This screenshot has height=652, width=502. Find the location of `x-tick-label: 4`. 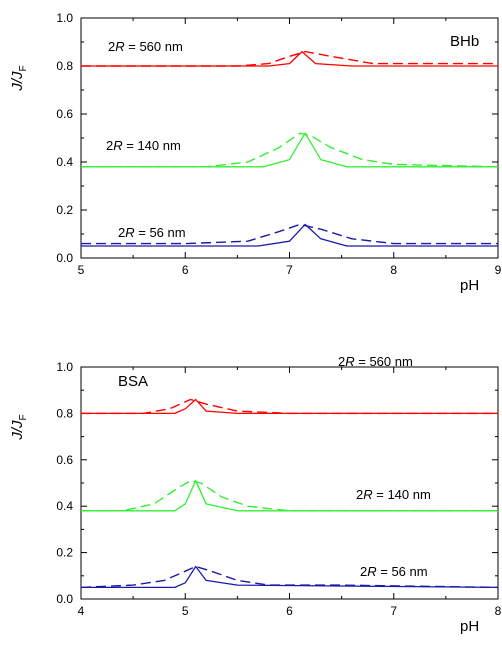

x-tick-label: 4 is located at coordinates (81, 611).